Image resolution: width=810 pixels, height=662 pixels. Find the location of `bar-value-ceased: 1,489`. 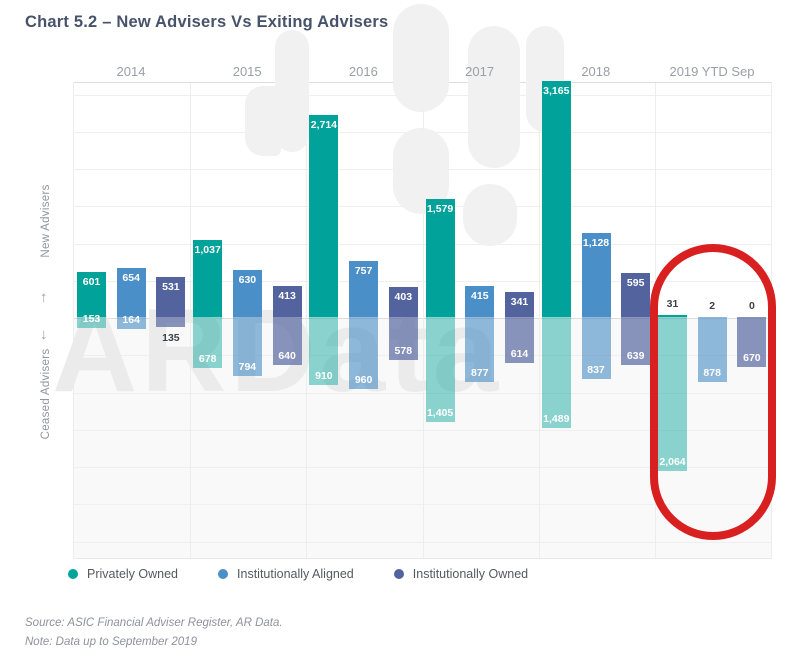

bar-value-ceased: 1,489 is located at coordinates (556, 418).